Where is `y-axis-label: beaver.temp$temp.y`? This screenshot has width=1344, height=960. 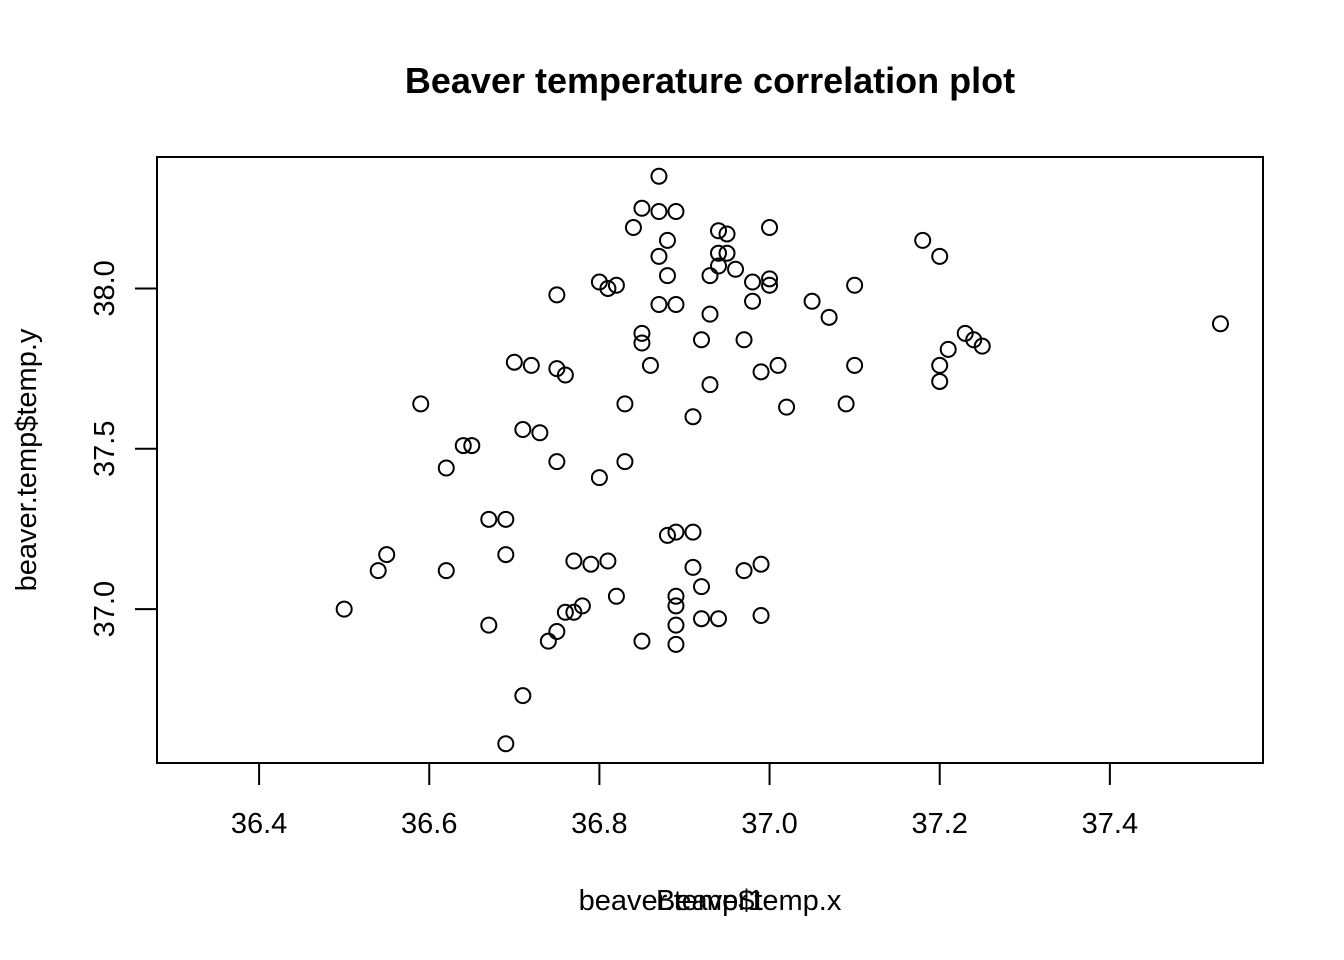
y-axis-label: beaver.temp$temp.y is located at coordinates (27, 459).